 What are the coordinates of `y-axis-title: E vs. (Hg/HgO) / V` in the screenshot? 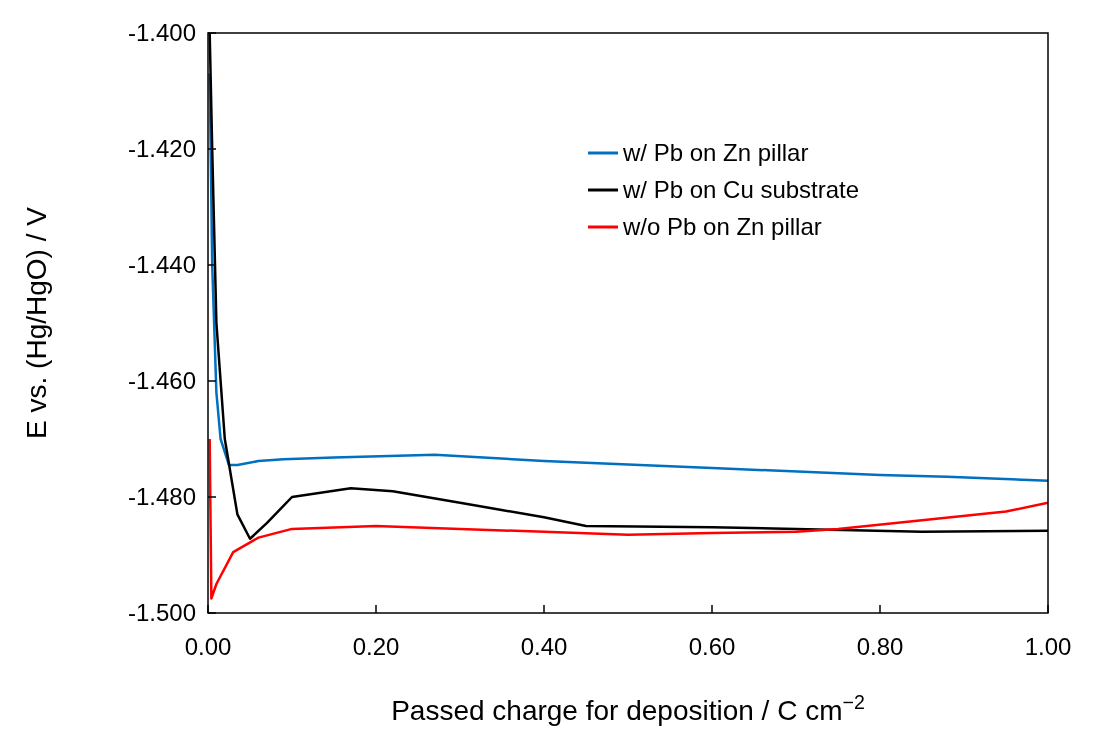 It's located at (36, 322).